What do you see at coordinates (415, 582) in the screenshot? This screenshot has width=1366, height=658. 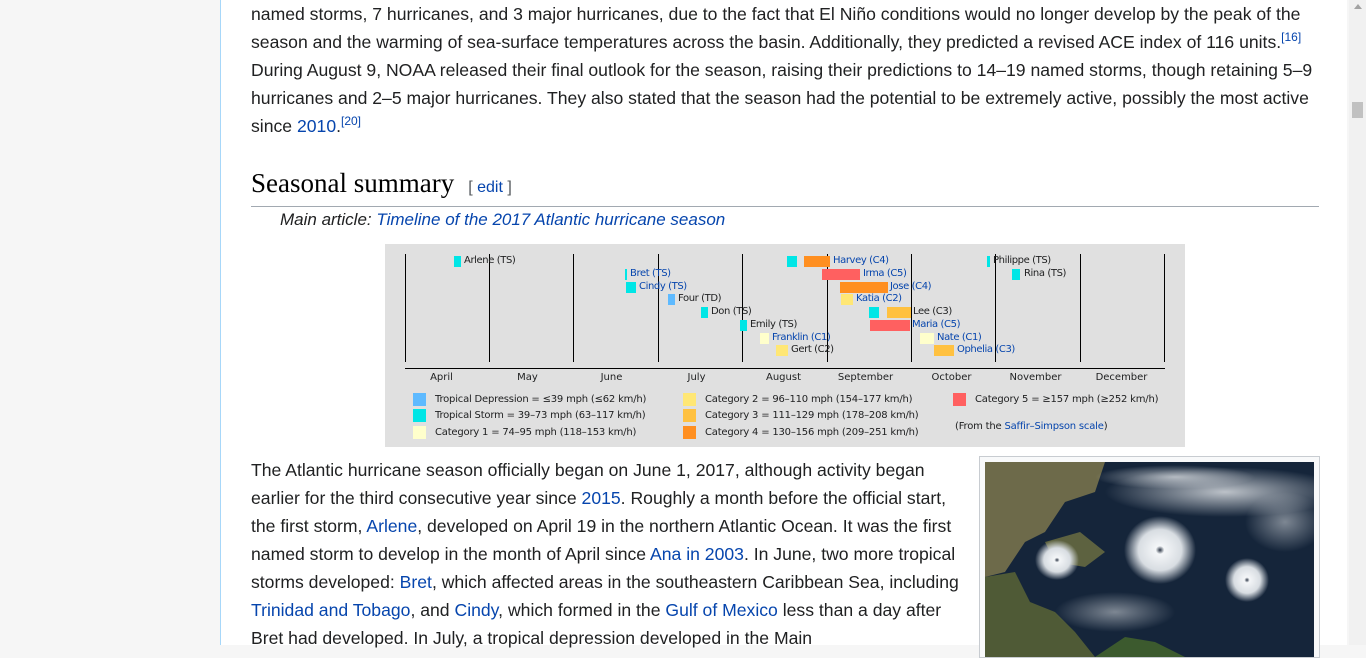 I see `link-bret: Bret` at bounding box center [415, 582].